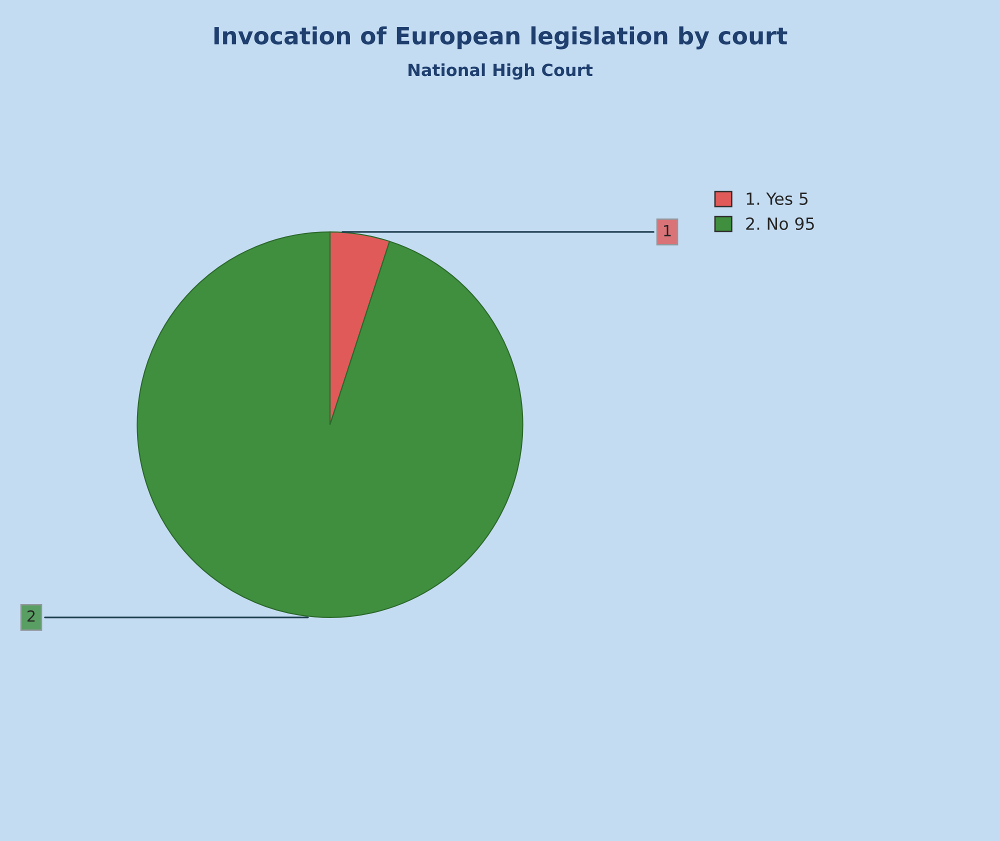 This screenshot has width=1000, height=841. I want to click on chart-title: Invocation of European legislation by court, so click(501, 38).